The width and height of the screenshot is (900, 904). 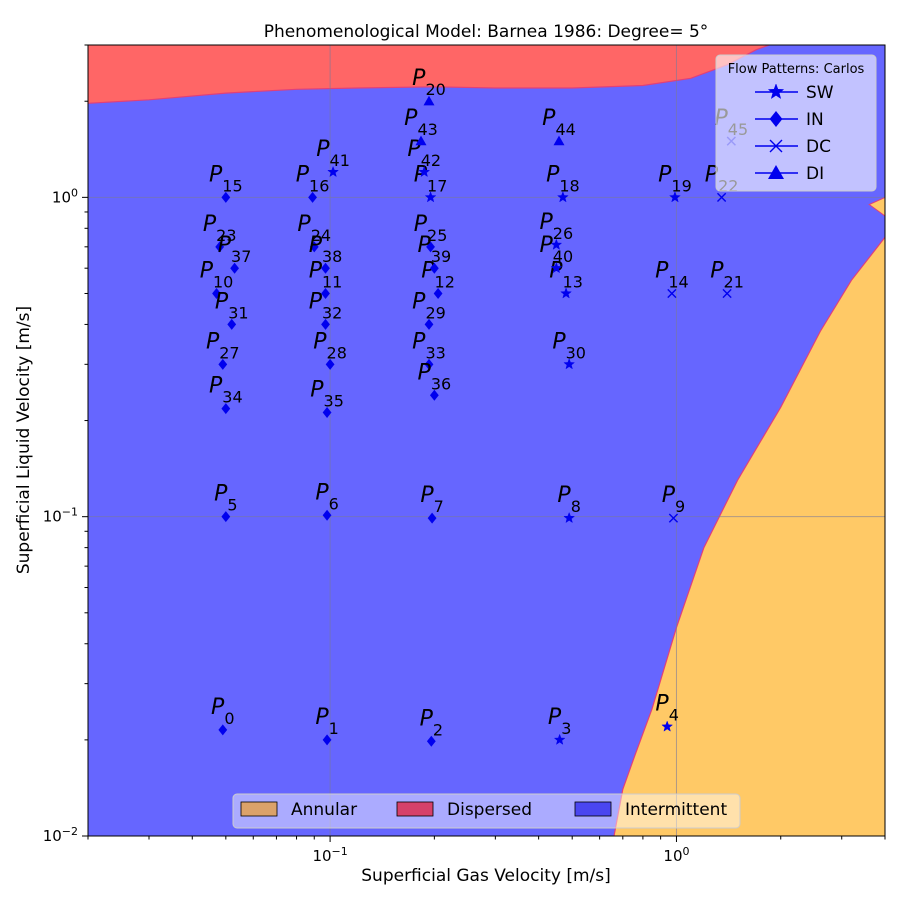 What do you see at coordinates (815, 174) in the screenshot?
I see `legend-label-di: DI` at bounding box center [815, 174].